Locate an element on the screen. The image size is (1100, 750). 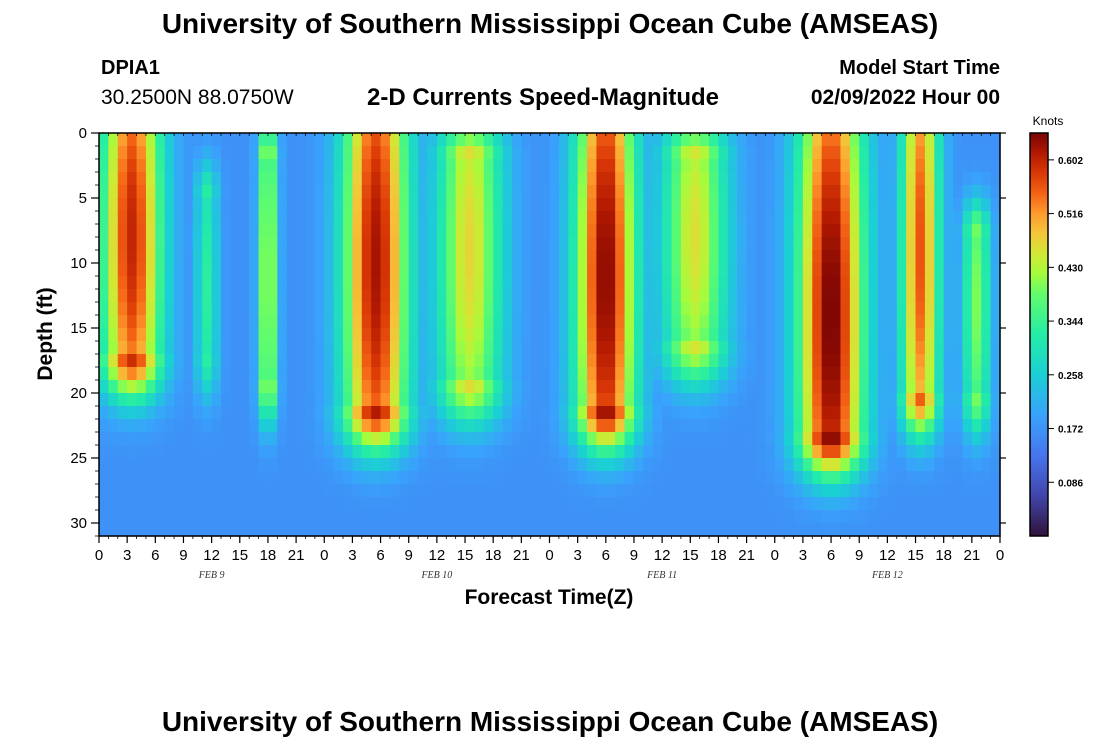
y-tick-label: 25 is located at coordinates (78, 458).